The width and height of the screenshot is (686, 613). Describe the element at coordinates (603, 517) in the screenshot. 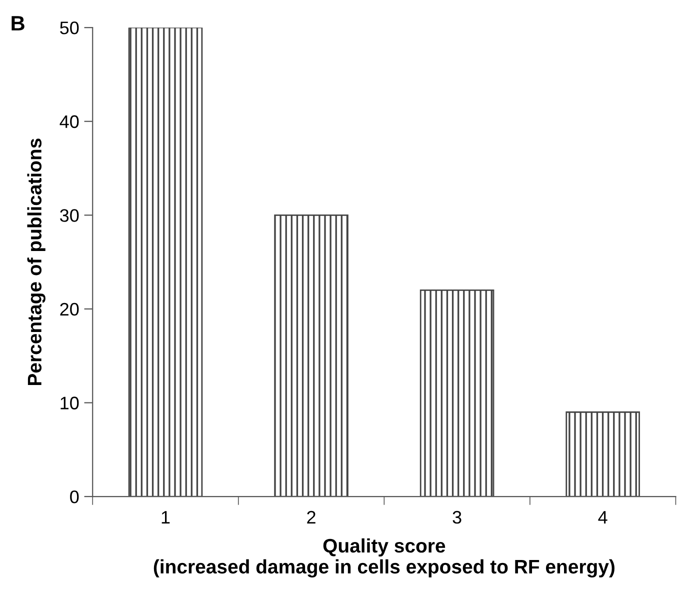

I see `x-tick-label: 4` at that location.